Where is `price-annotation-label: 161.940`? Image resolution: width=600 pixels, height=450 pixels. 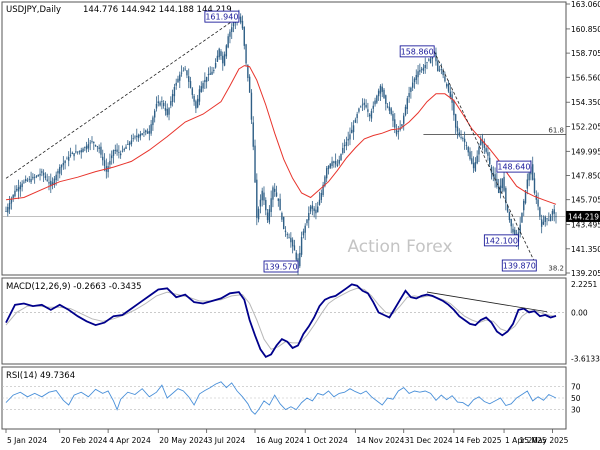
price-annotation-label: 161.940 is located at coordinates (221, 17).